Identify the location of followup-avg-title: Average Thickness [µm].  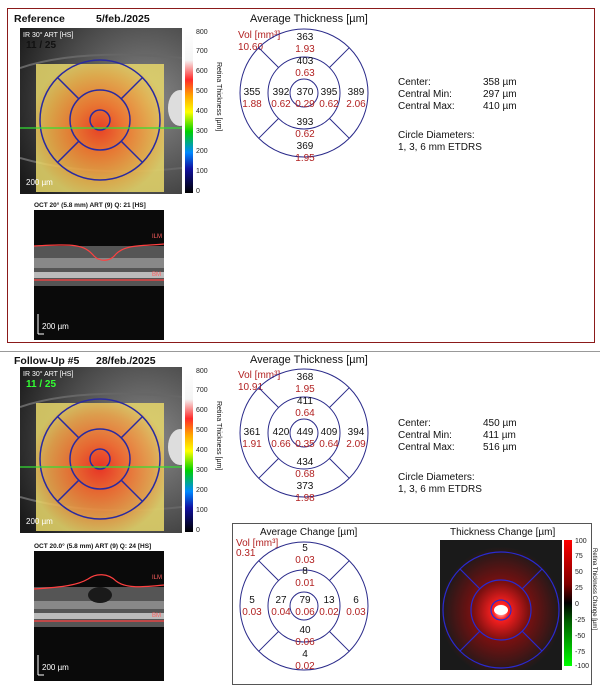
(309, 360).